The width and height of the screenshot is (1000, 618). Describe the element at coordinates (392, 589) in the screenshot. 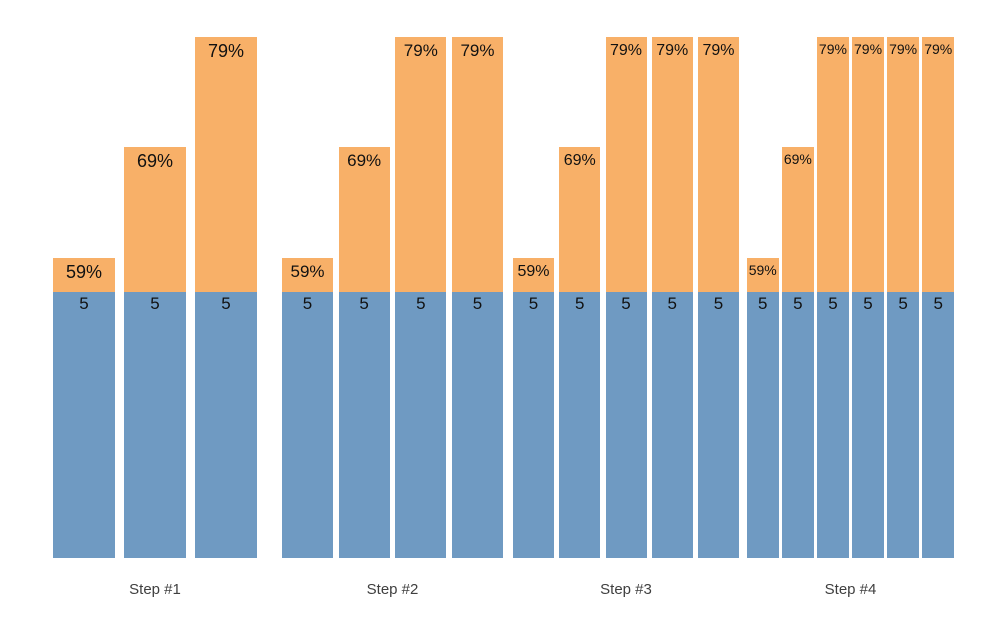

I see `category-label: Step #2` at that location.